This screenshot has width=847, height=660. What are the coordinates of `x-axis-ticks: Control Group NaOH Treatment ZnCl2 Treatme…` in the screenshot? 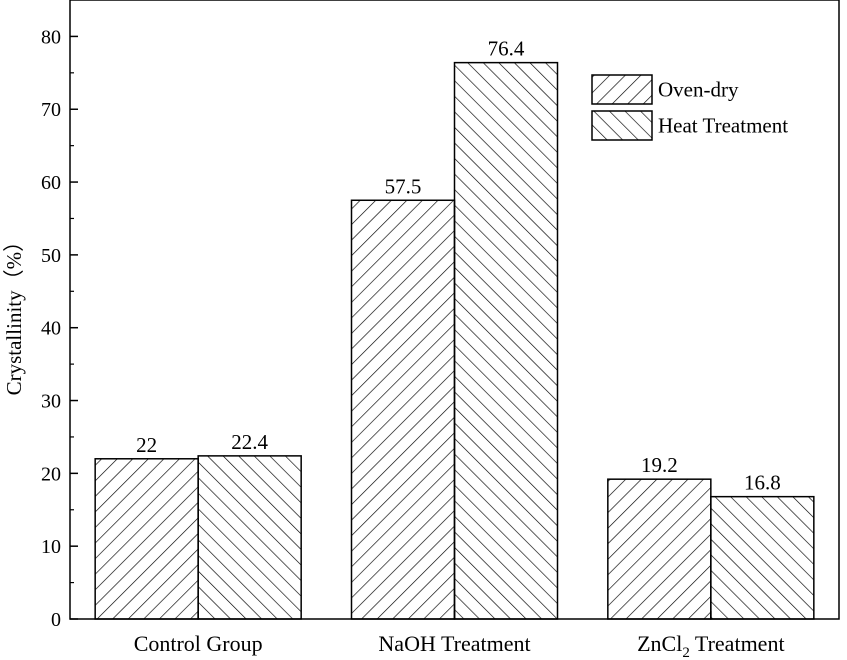 It's located at (459, 635).